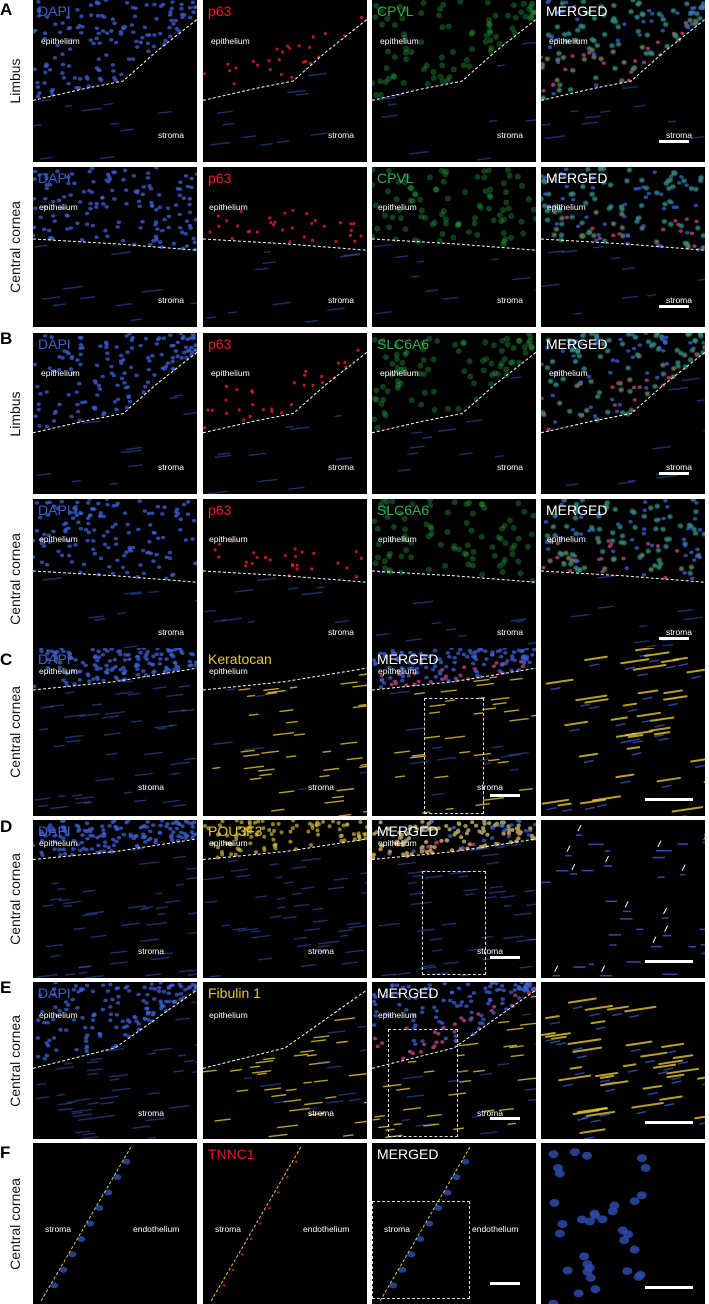  What do you see at coordinates (231, 1154) in the screenshot?
I see `channel-label: TNNC1` at bounding box center [231, 1154].